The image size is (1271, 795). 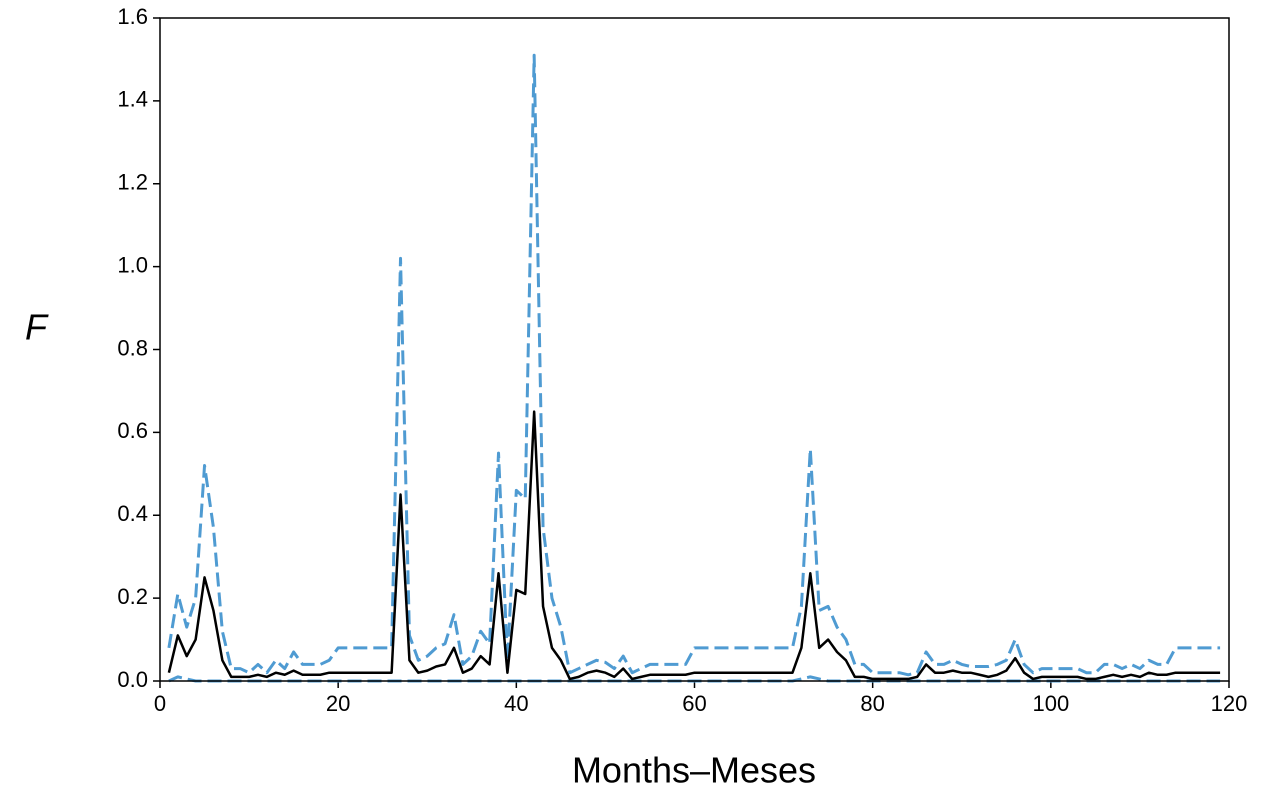 What do you see at coordinates (694, 770) in the screenshot?
I see `x-axis-label: Months–Meses` at bounding box center [694, 770].